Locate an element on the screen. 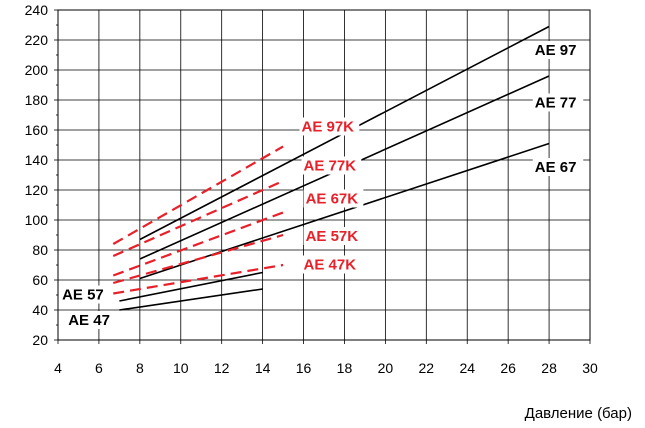 The height and width of the screenshot is (428, 645). x-tick-label-8: 8 is located at coordinates (140, 368).